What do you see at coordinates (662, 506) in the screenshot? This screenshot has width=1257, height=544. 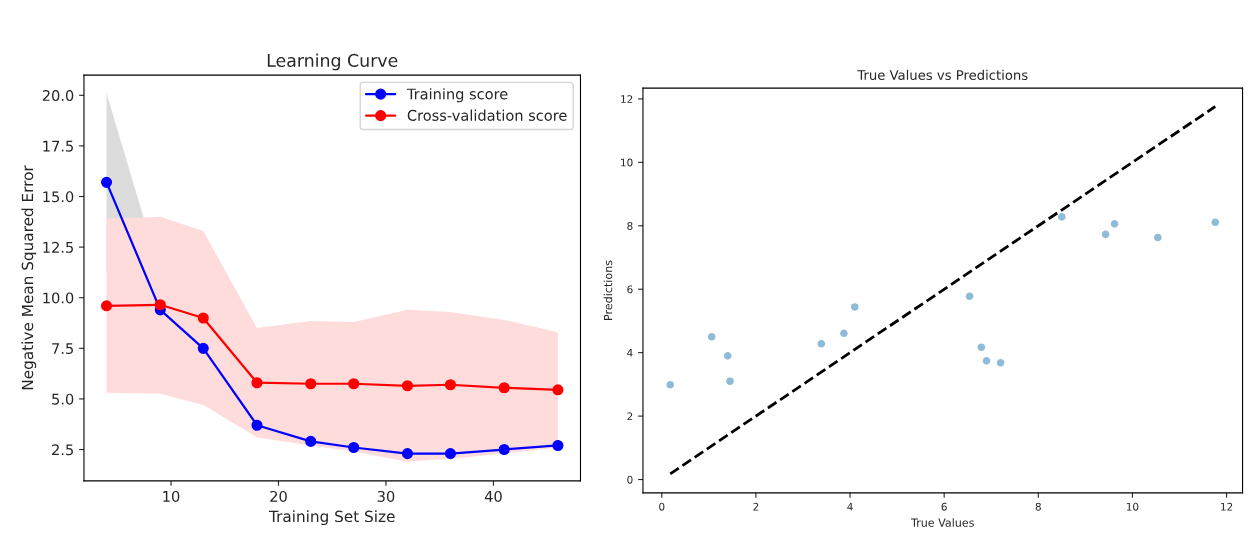 I see `x-tick-label: 0` at bounding box center [662, 506].